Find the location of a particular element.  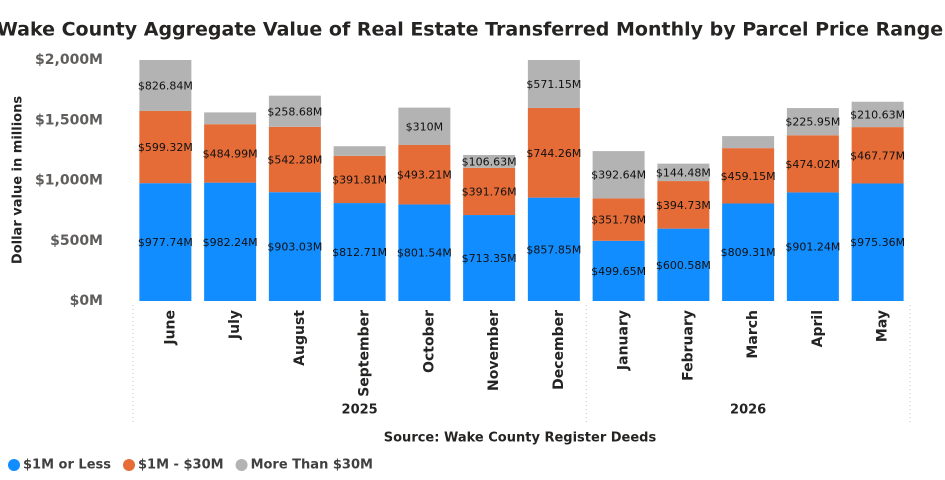

value-label: $975.36M is located at coordinates (877, 242).